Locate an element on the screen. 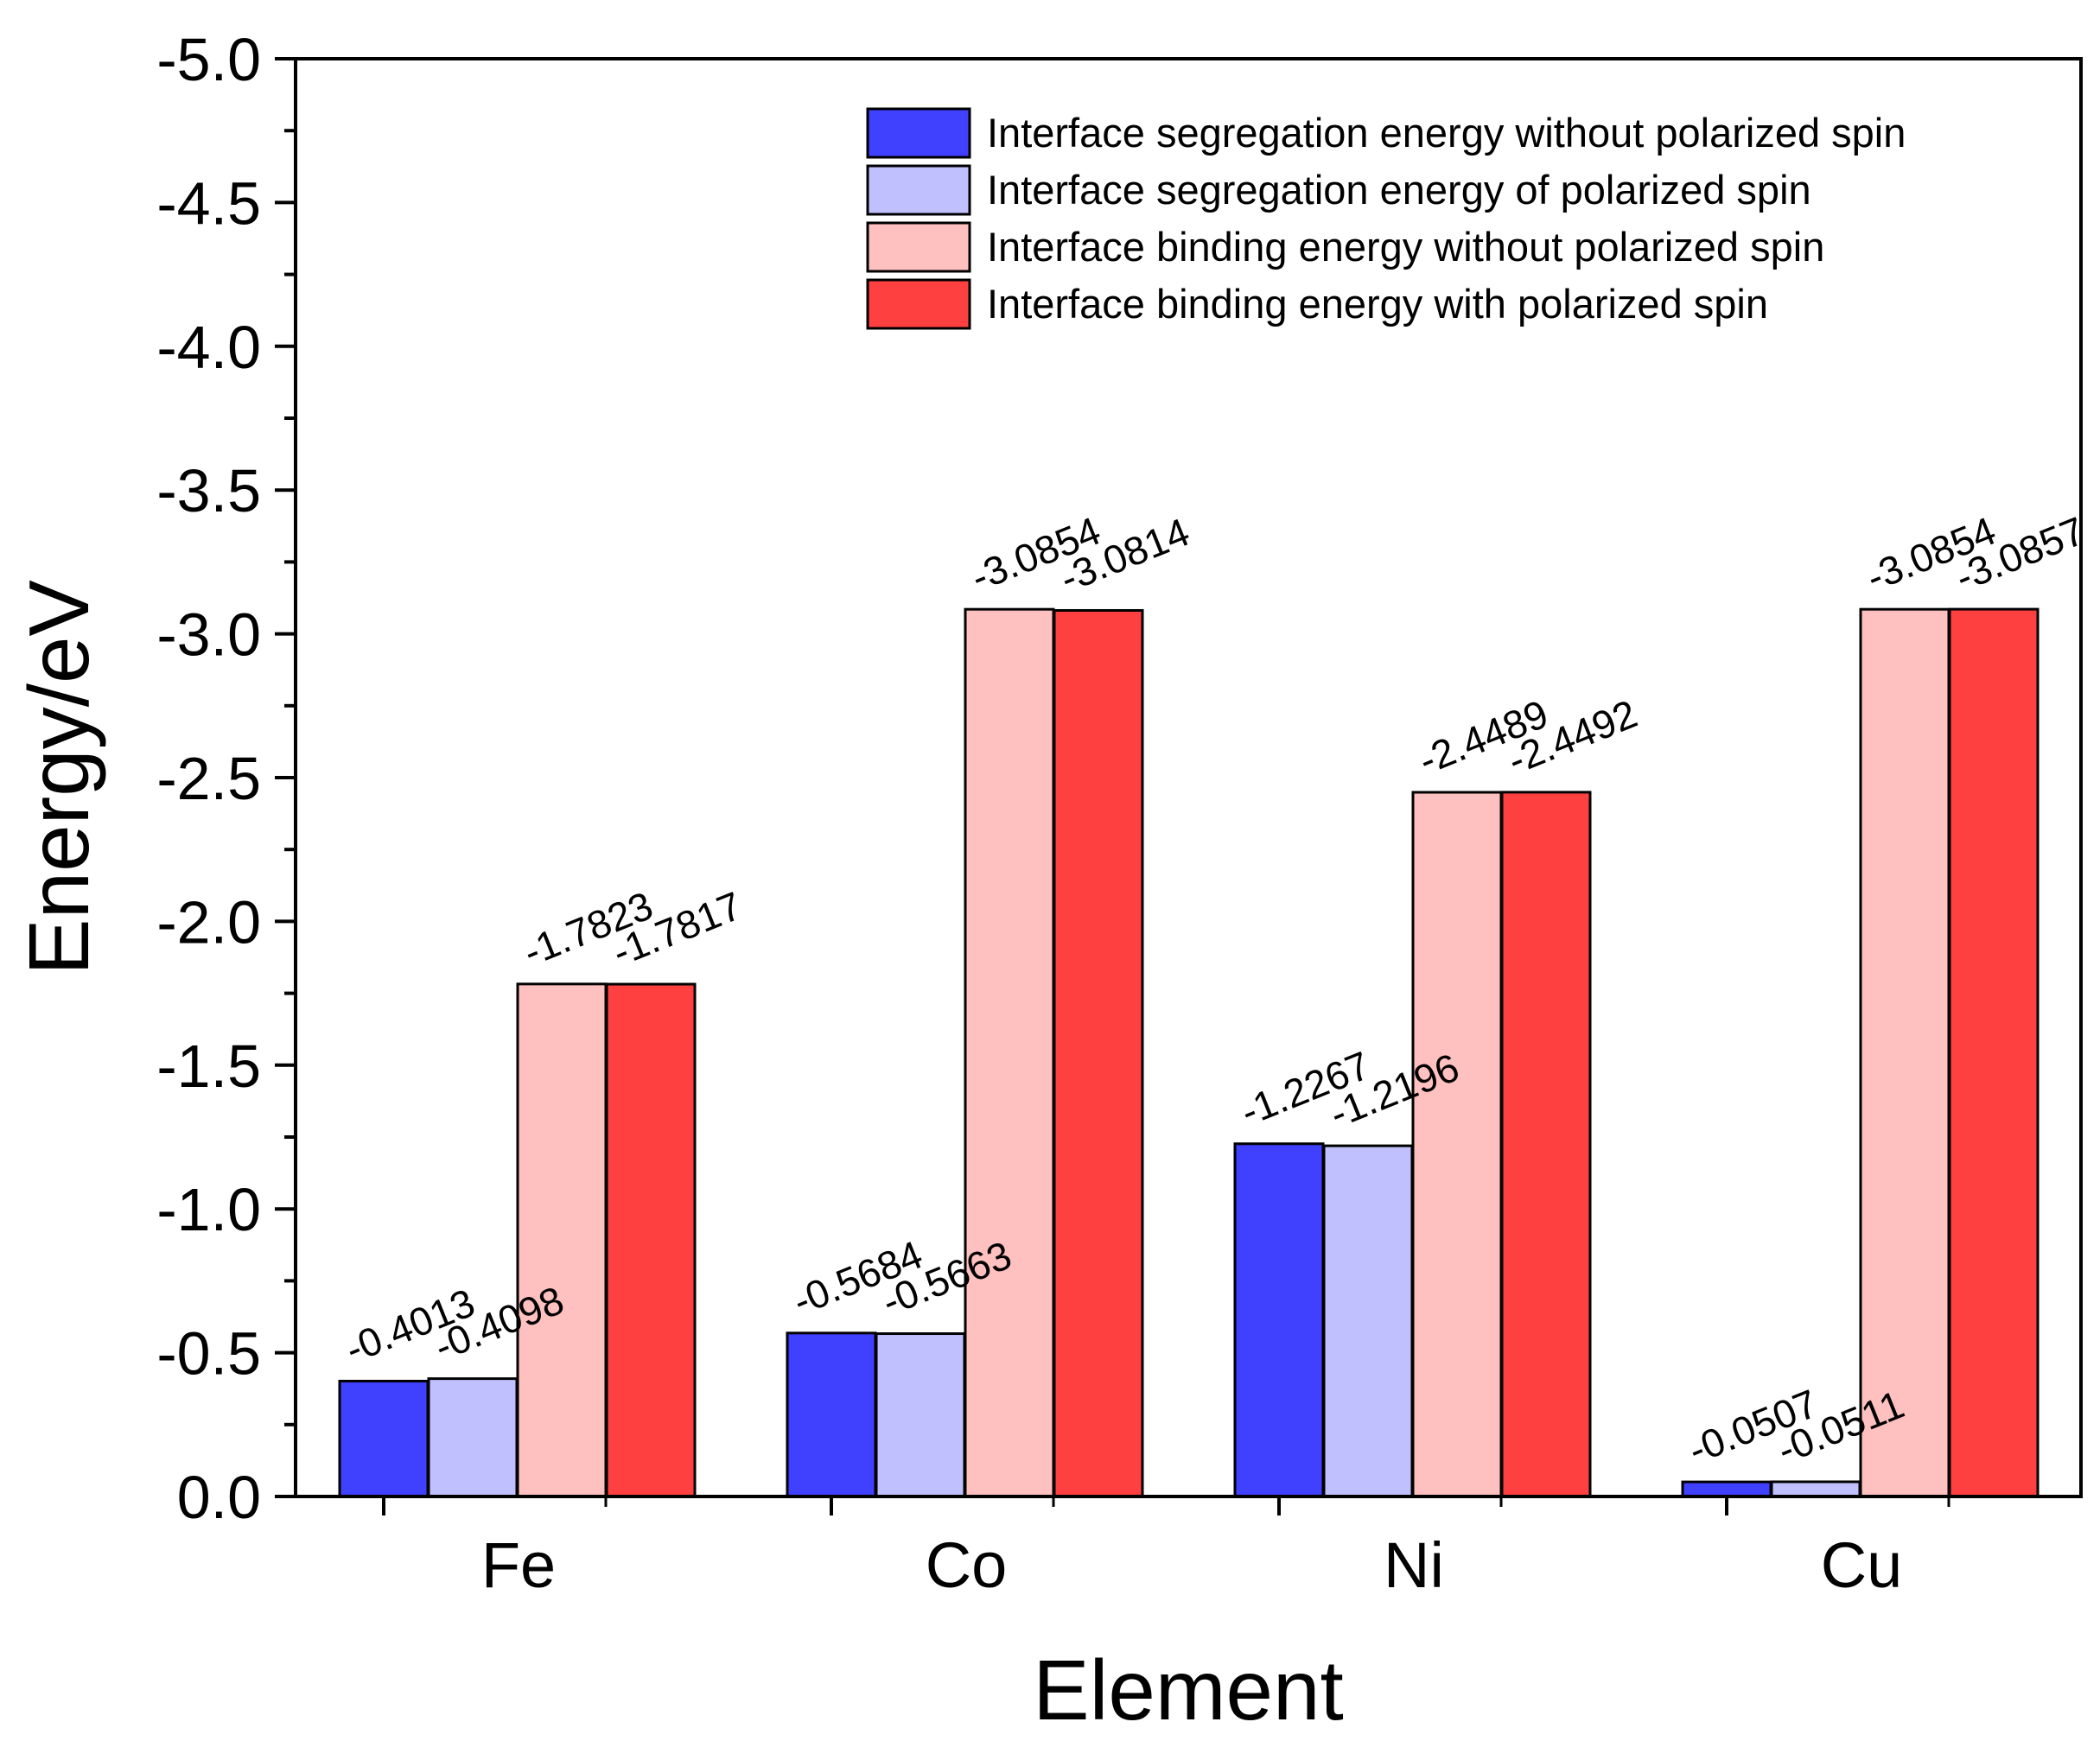 The width and height of the screenshot is (2100, 1741). y-tick-label: 0.0 is located at coordinates (219, 1497).